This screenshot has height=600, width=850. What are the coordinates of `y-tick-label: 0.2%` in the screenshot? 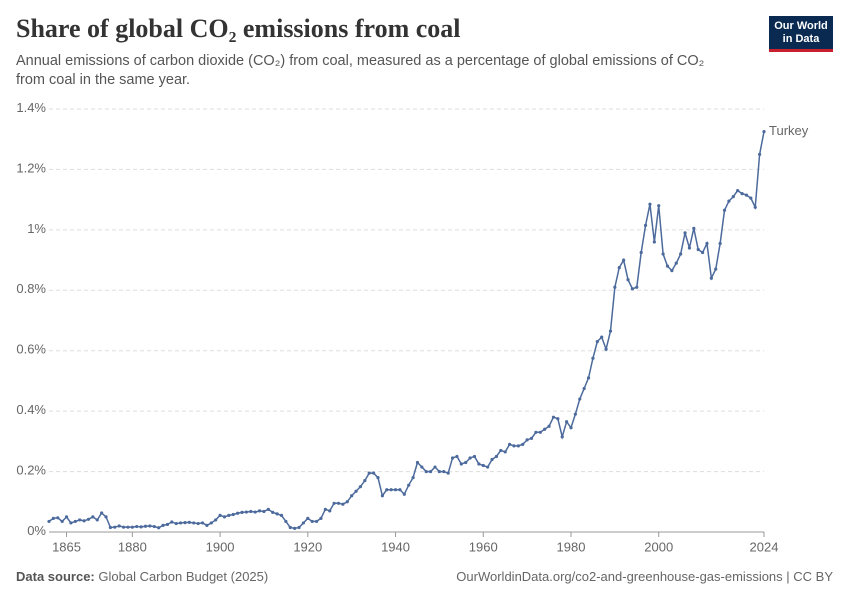 It's located at (31, 470).